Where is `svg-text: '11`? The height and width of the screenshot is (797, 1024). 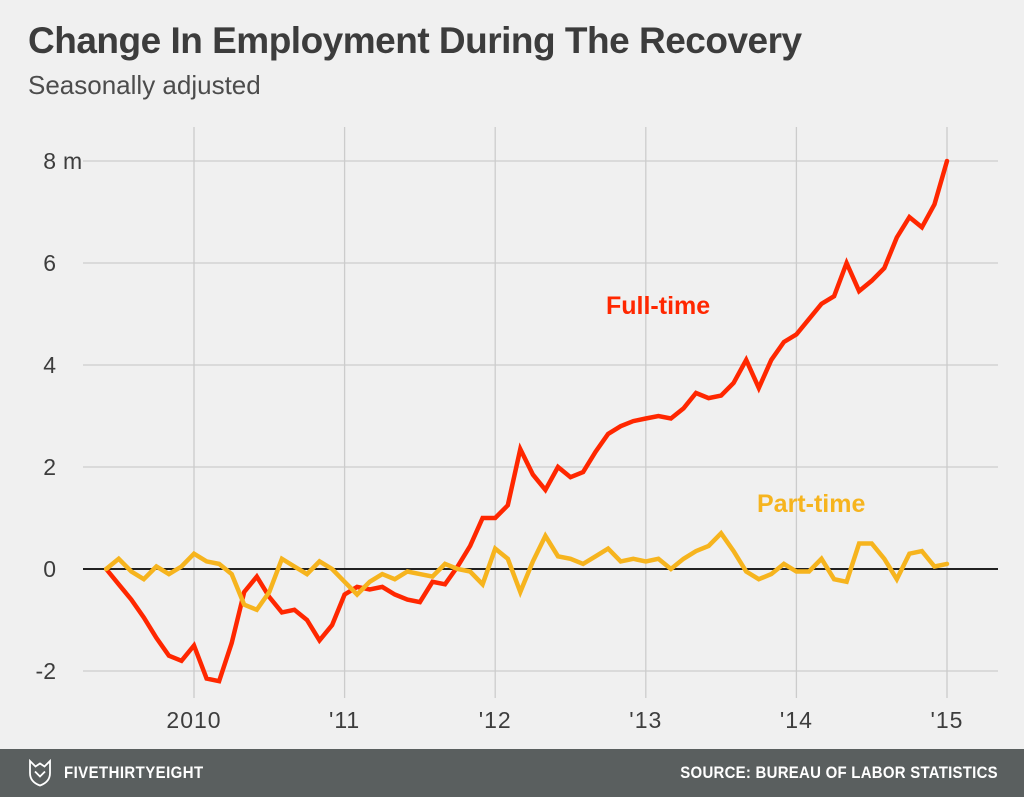
svg-text: '11 is located at coordinates (344, 720).